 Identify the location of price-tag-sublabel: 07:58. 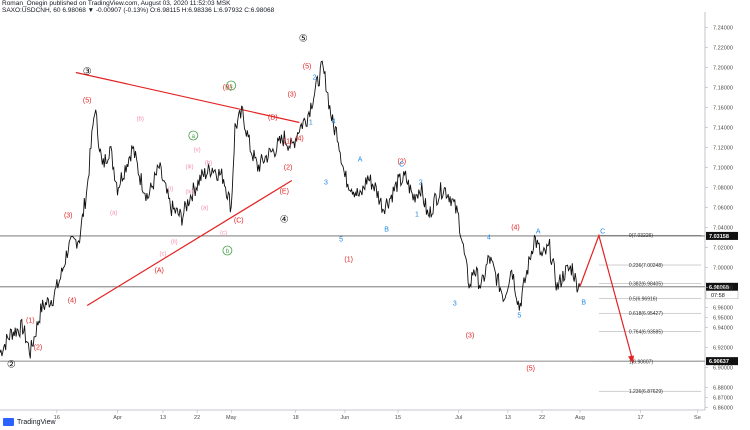
(718, 296).